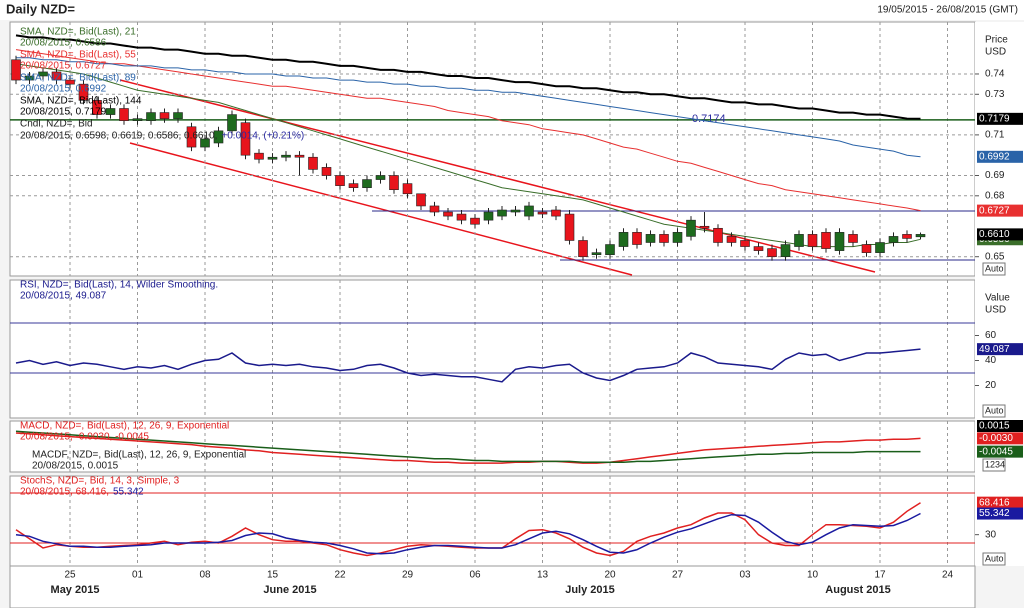  What do you see at coordinates (996, 40) in the screenshot?
I see `y-axis-label: Price` at bounding box center [996, 40].